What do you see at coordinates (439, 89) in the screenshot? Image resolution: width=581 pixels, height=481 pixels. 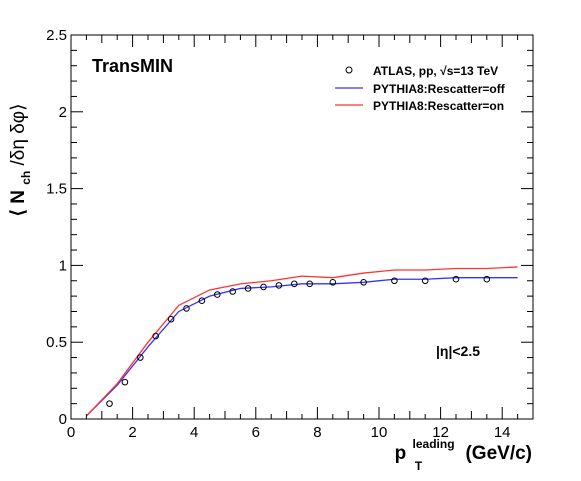 I see `legend-label-rescatter-off: PYTHIA8:Rescatter=off` at bounding box center [439, 89].